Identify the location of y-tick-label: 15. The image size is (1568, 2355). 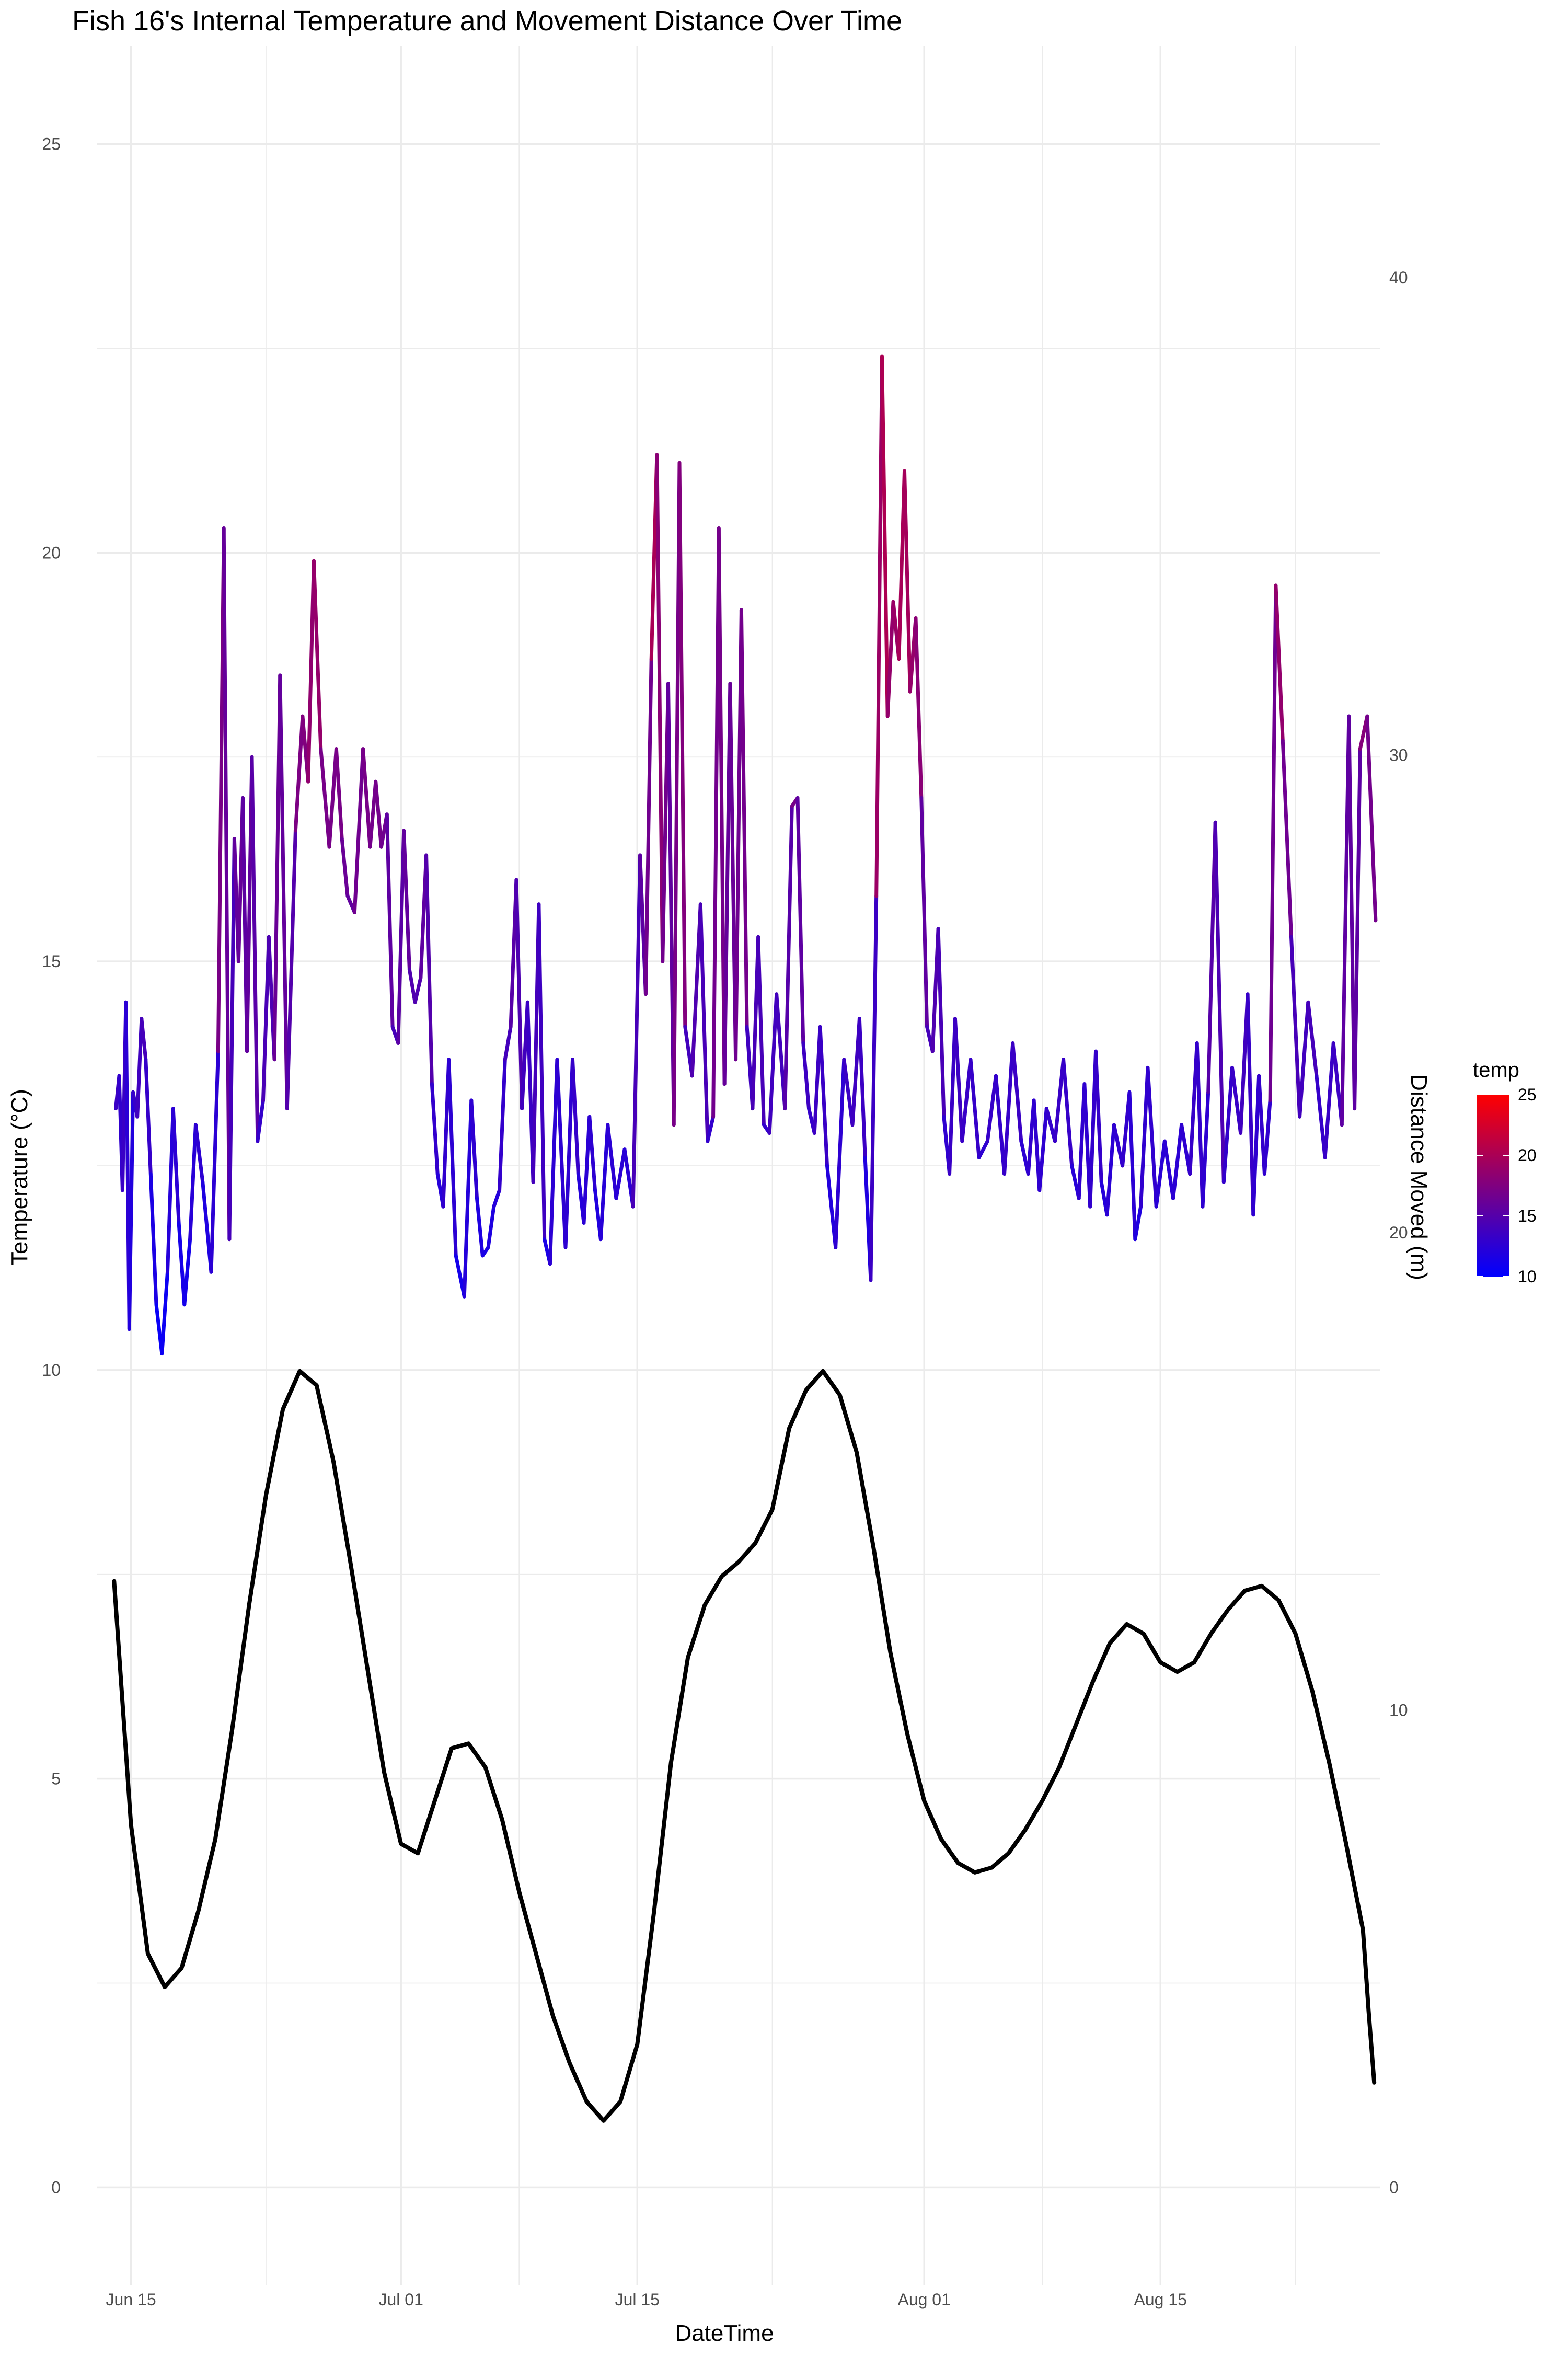
(51, 961).